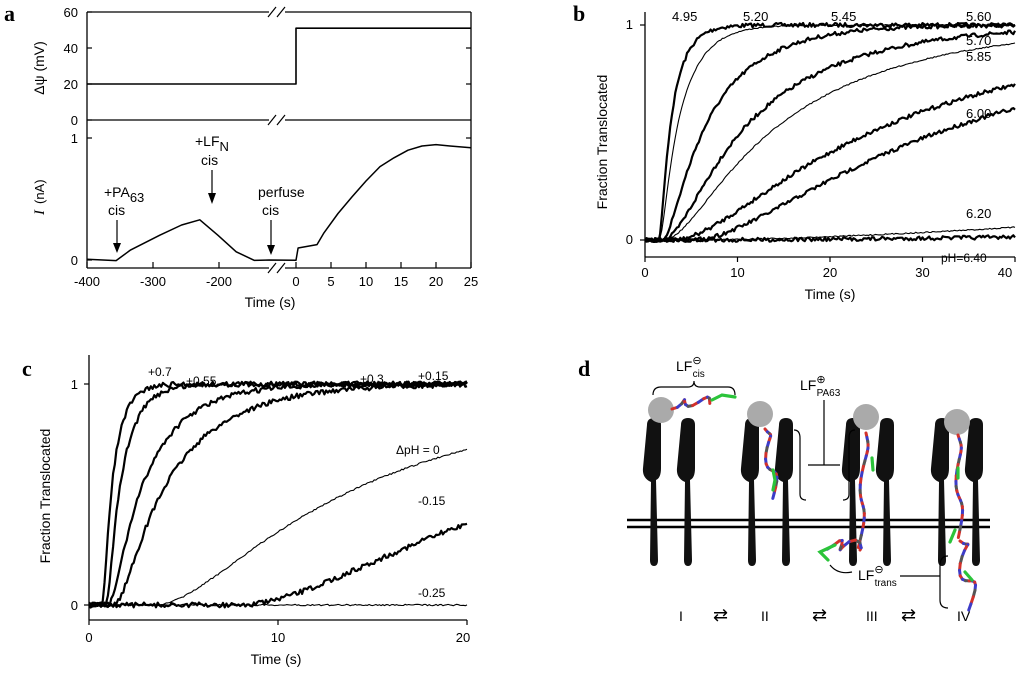  I want to click on svg-text: +LFN, so click(212, 143).